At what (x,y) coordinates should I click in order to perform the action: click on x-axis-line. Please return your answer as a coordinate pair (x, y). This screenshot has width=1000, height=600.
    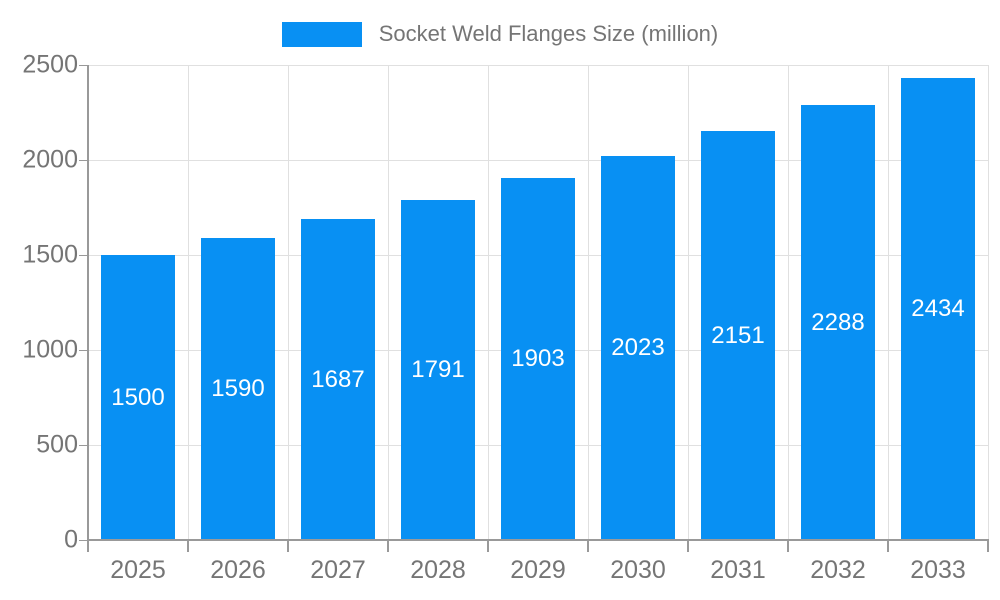
    Looking at the image, I should click on (538, 540).